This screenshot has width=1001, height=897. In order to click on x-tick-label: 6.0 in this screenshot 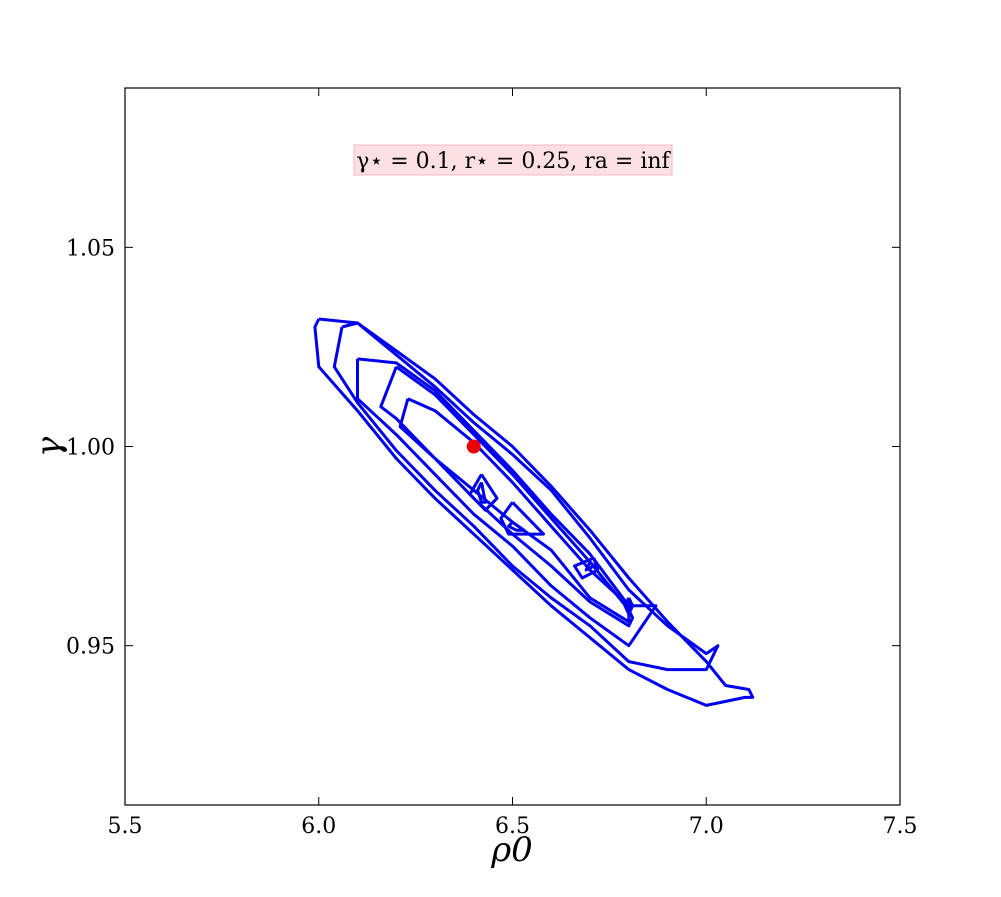, I will do `click(318, 826)`.